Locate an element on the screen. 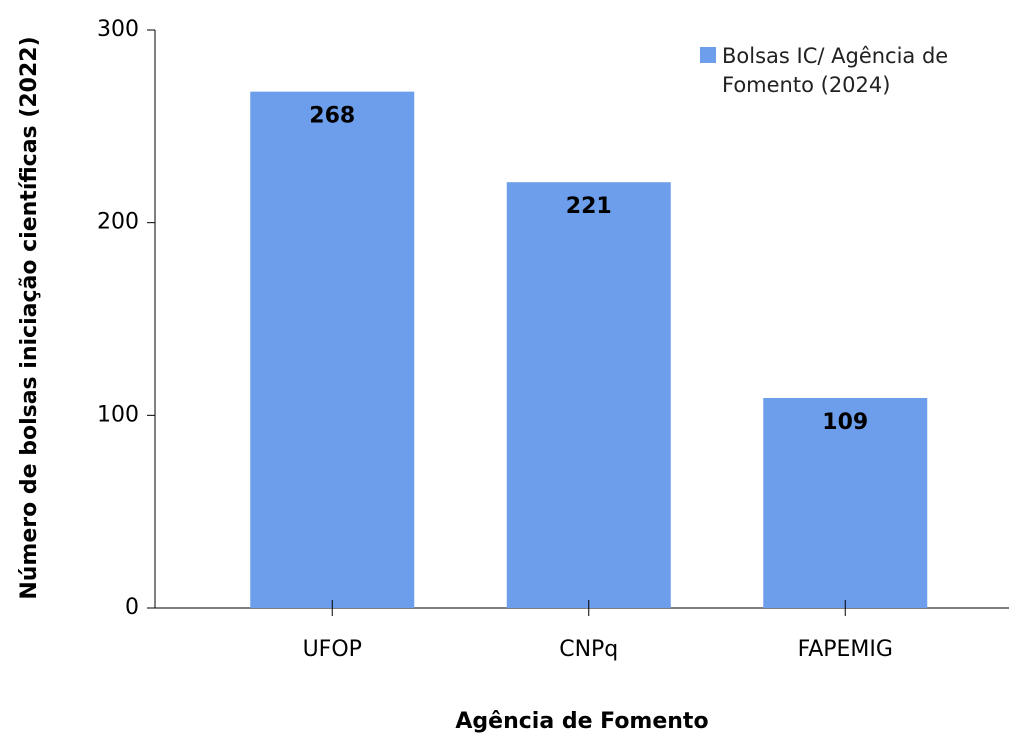 The height and width of the screenshot is (735, 1009). x-tick-label: FAPEMIG is located at coordinates (845, 649).